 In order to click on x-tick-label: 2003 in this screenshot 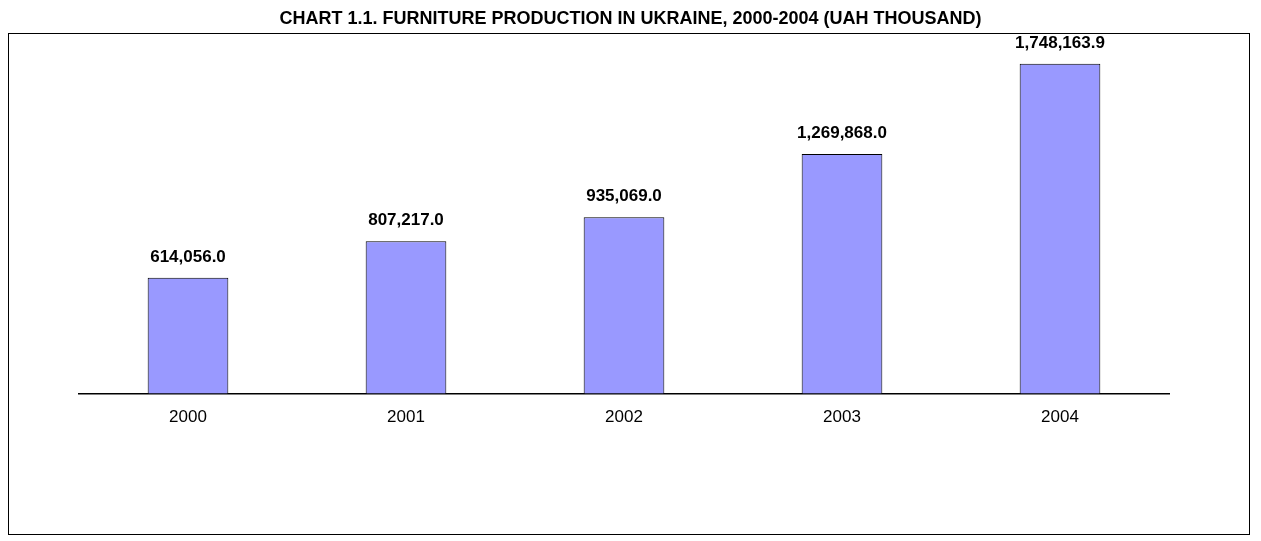, I will do `click(842, 417)`.